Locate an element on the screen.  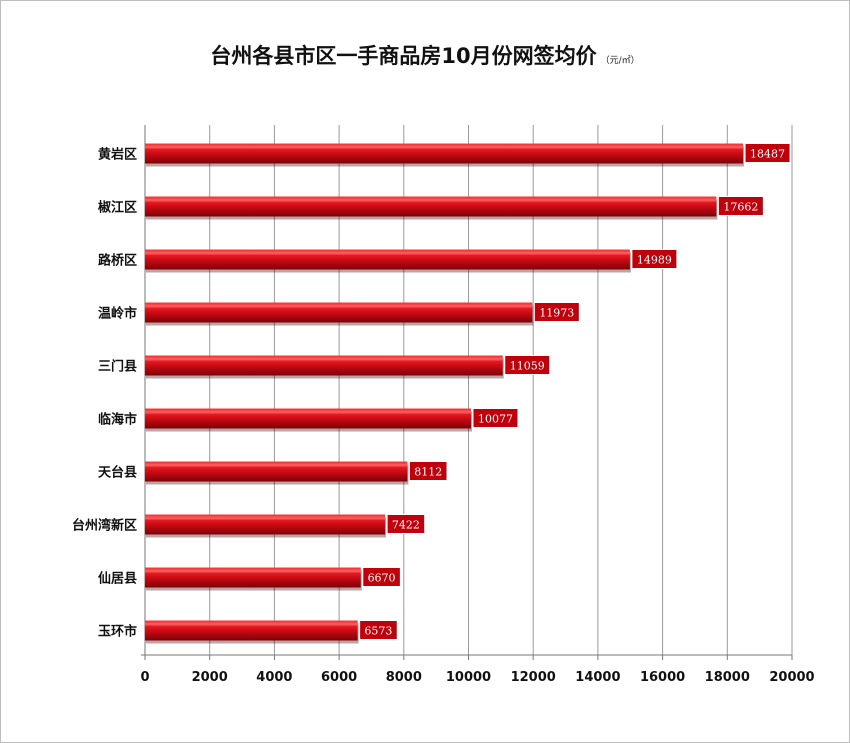
category-label: 天台县 is located at coordinates (117, 473).